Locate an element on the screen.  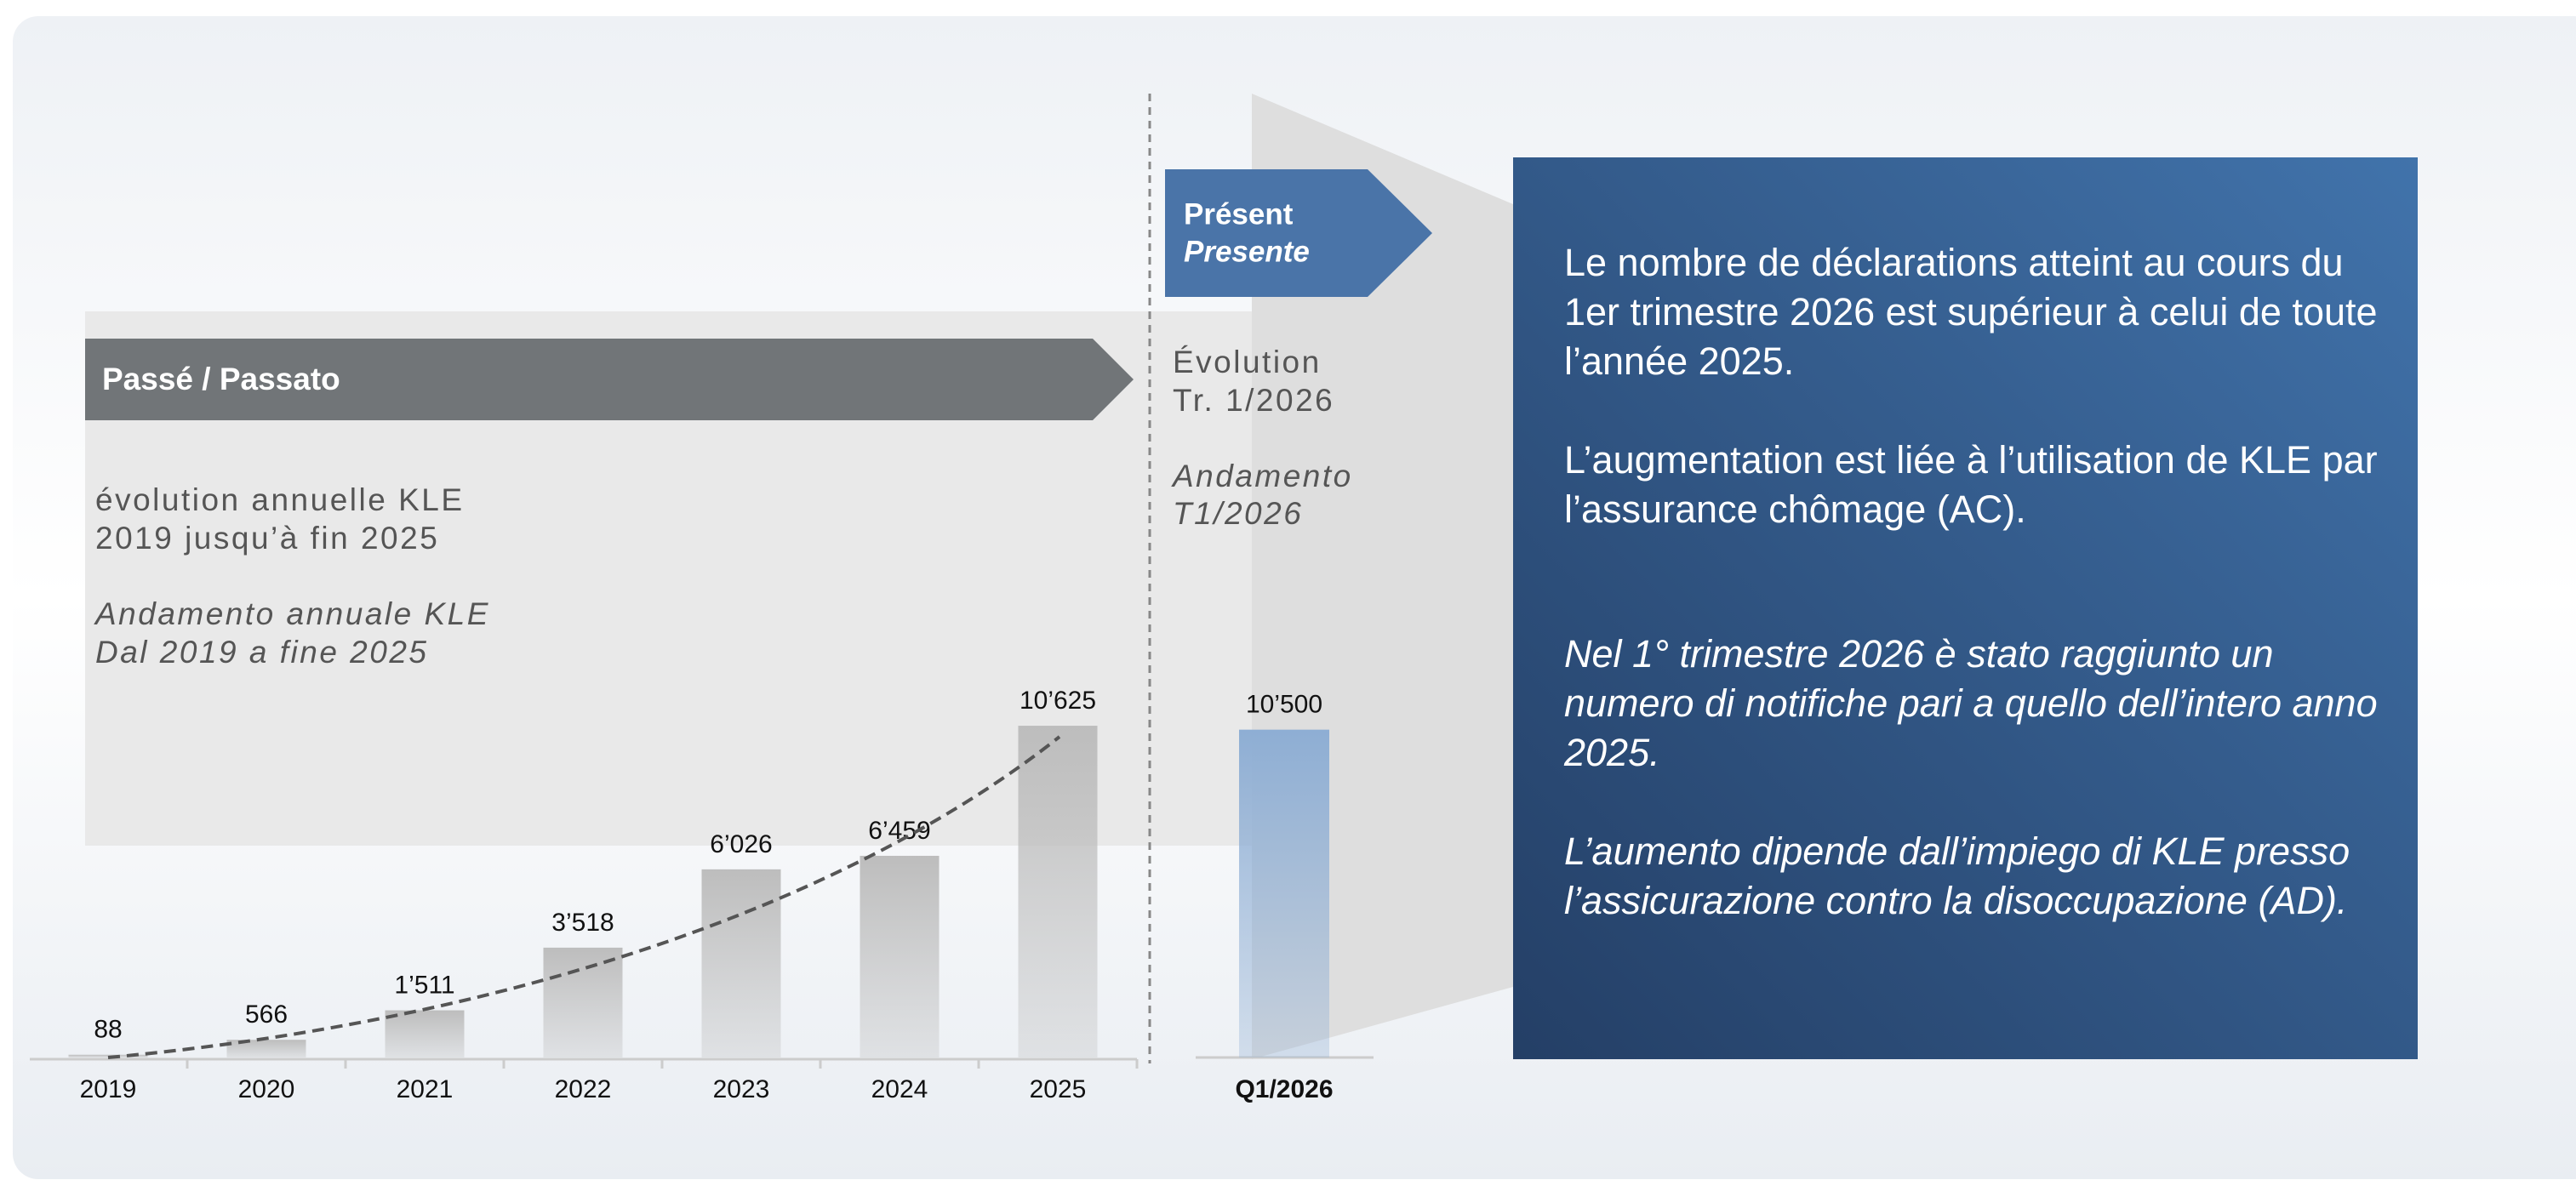
x-tick-label: 2021 is located at coordinates (425, 1089).